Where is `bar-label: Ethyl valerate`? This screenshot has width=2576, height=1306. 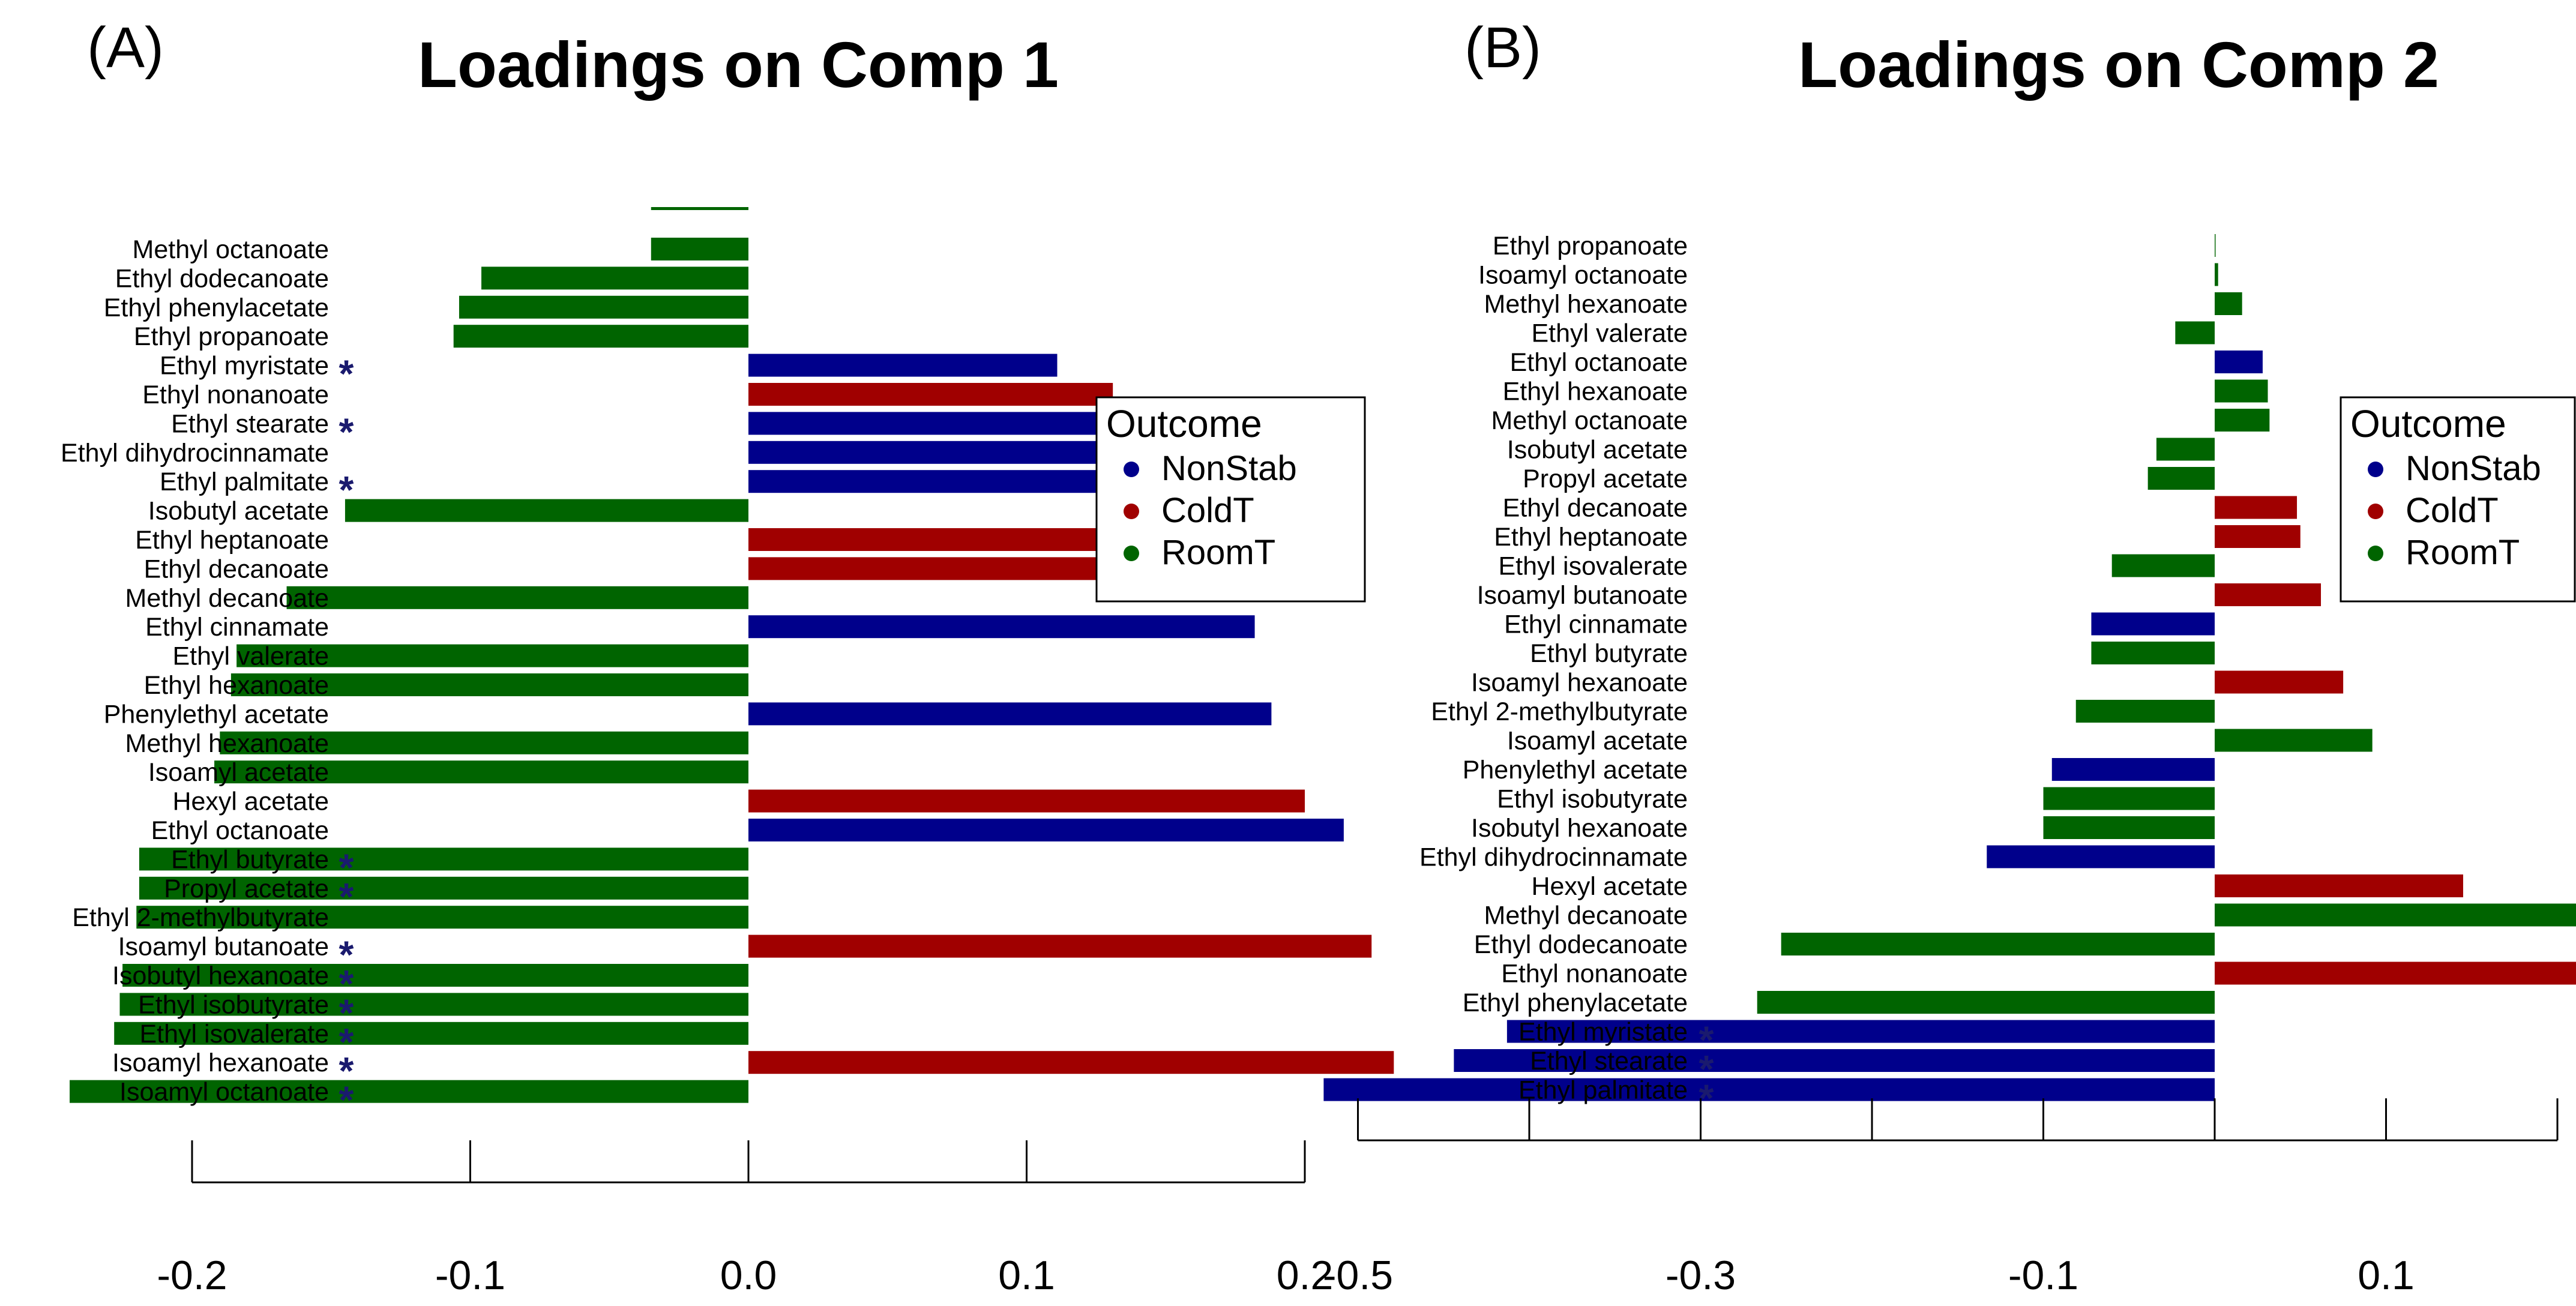 bar-label: Ethyl valerate is located at coordinates (250, 657).